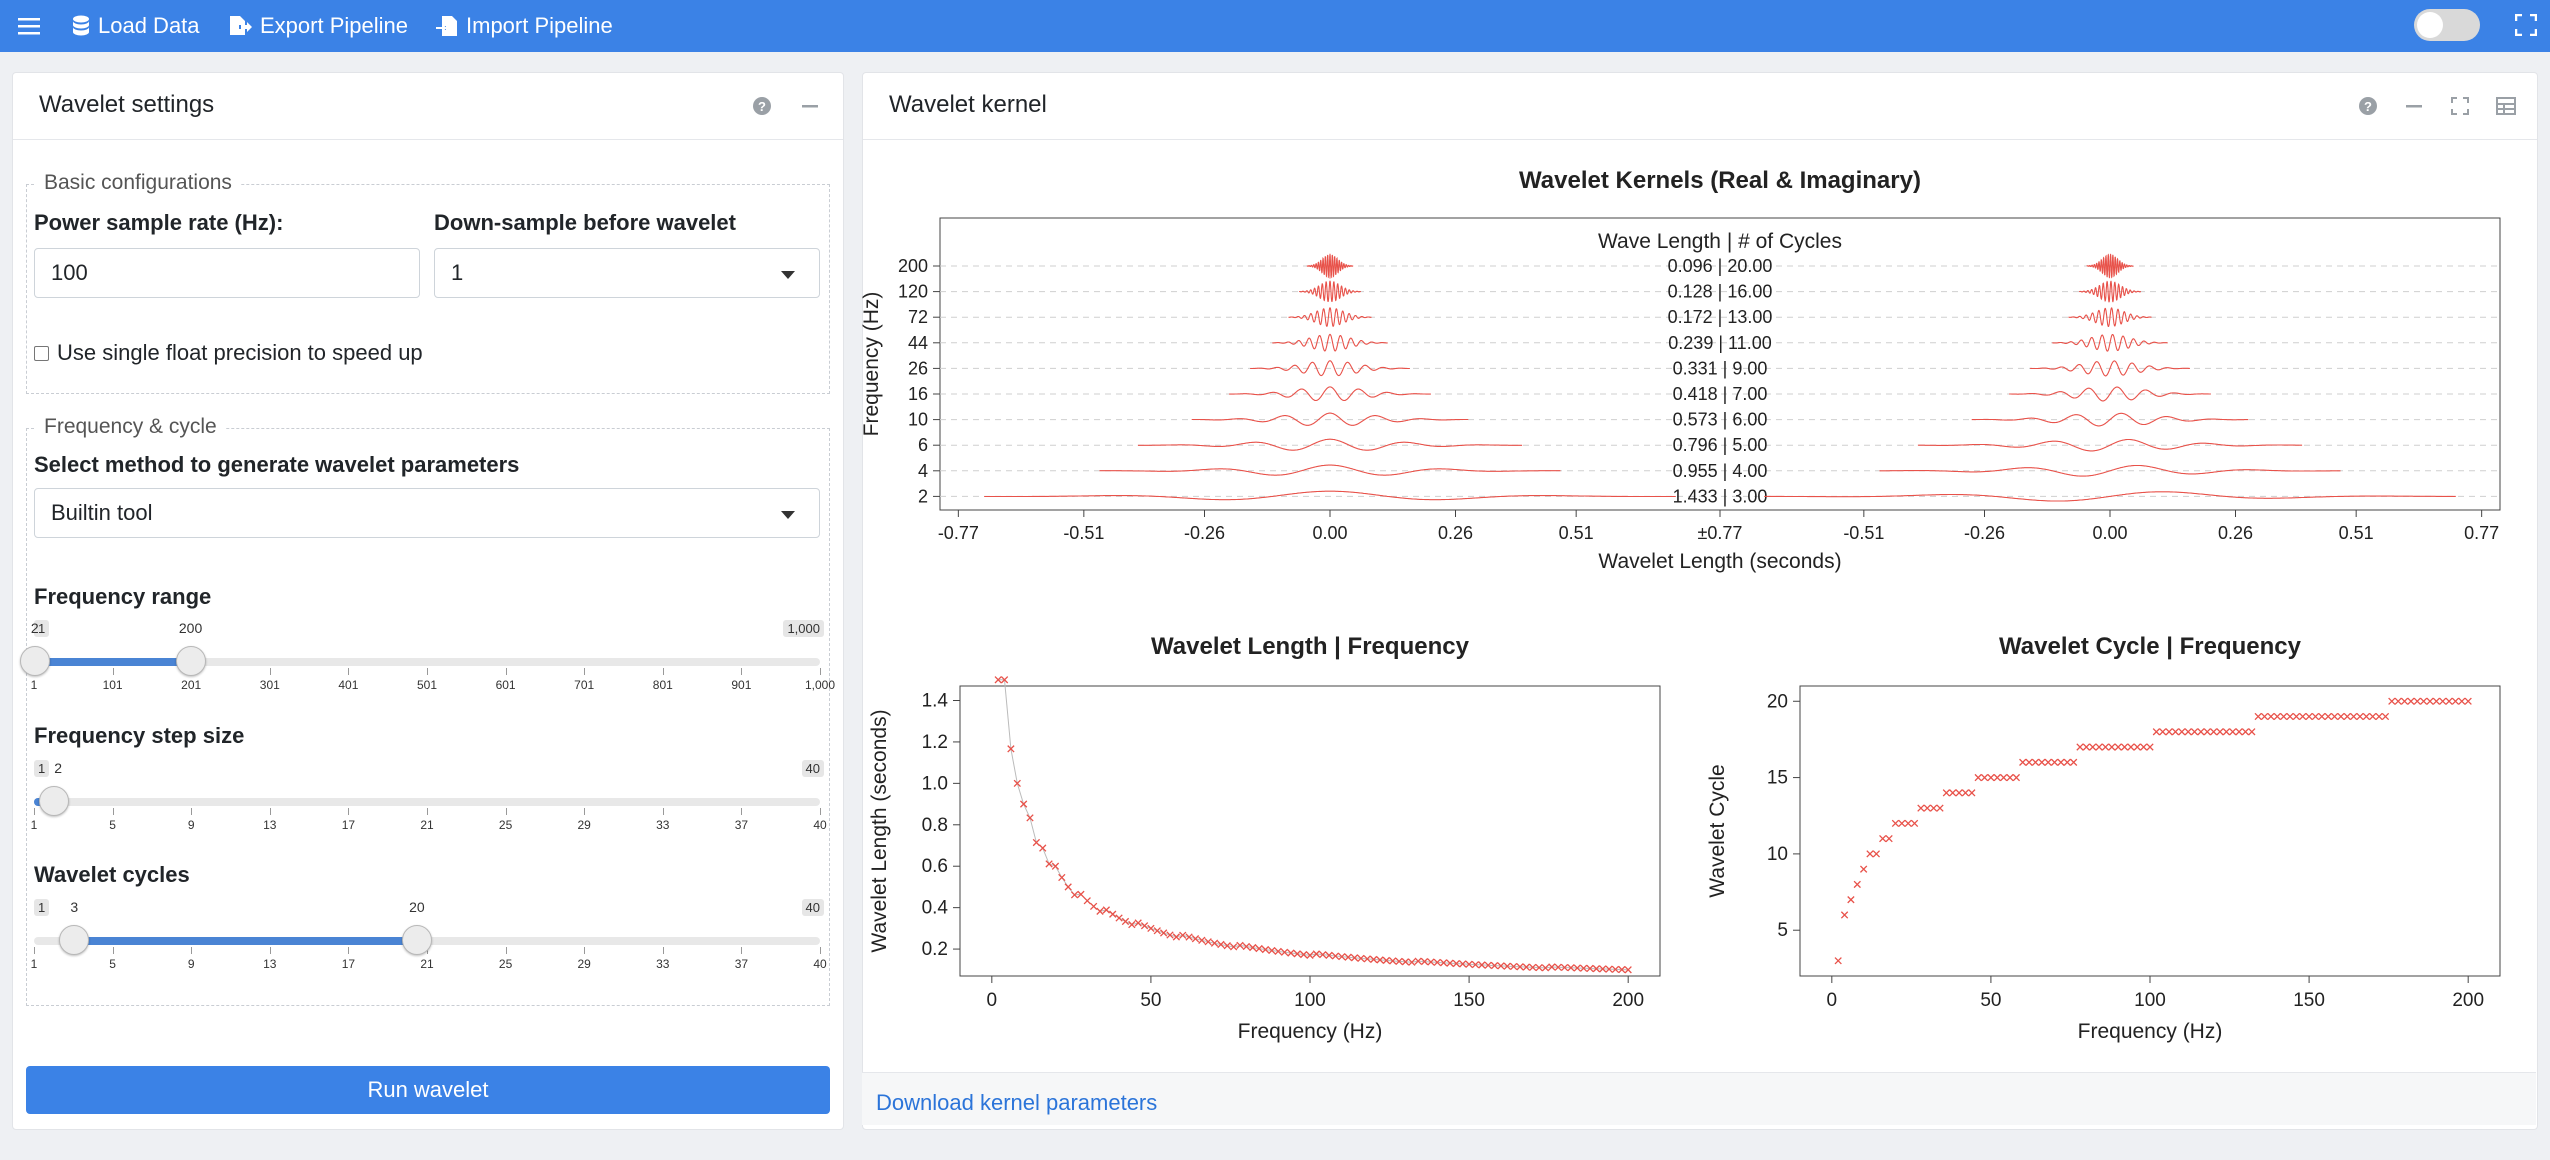  What do you see at coordinates (427, 513) in the screenshot?
I see `method-select: Builtin tool` at bounding box center [427, 513].